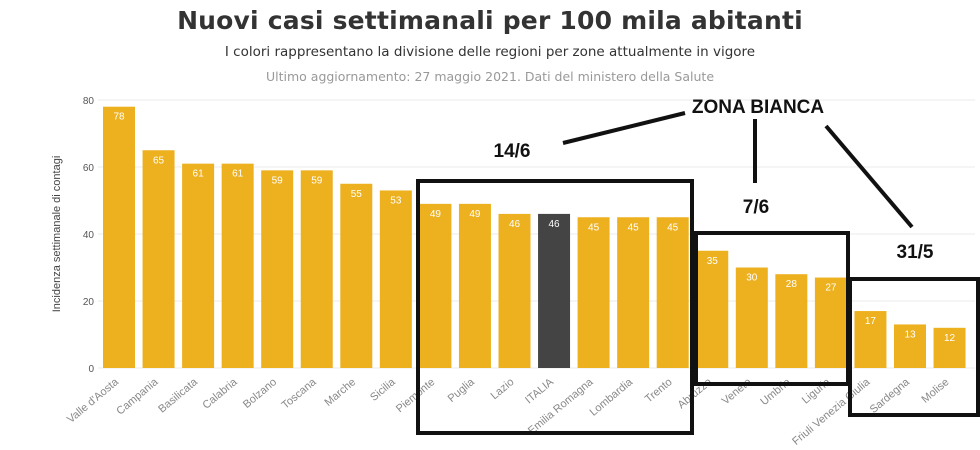  What do you see at coordinates (119, 117) in the screenshot?
I see `bar-value-label: 78` at bounding box center [119, 117].